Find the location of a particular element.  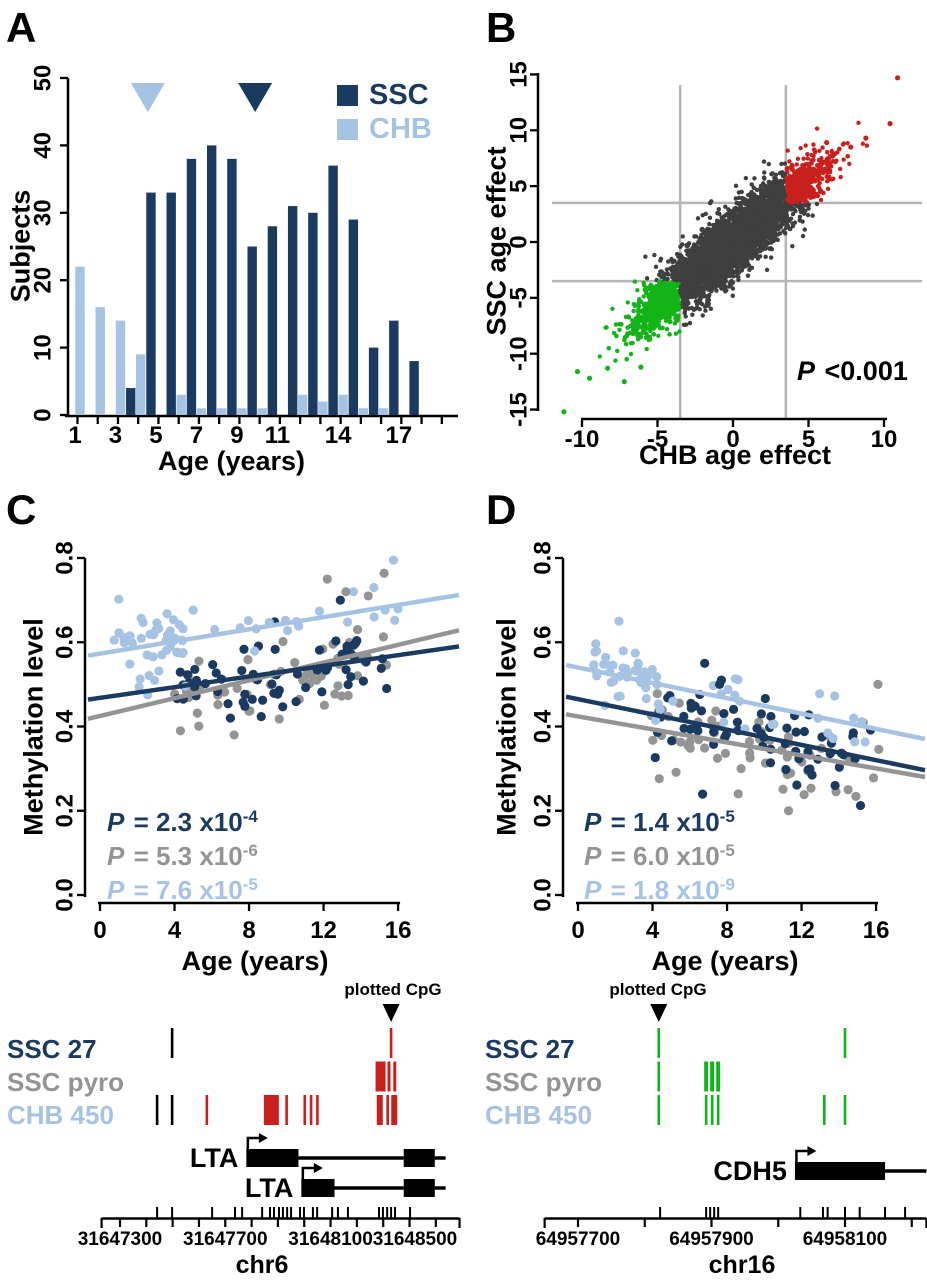

tick-label: 17 is located at coordinates (398, 435).